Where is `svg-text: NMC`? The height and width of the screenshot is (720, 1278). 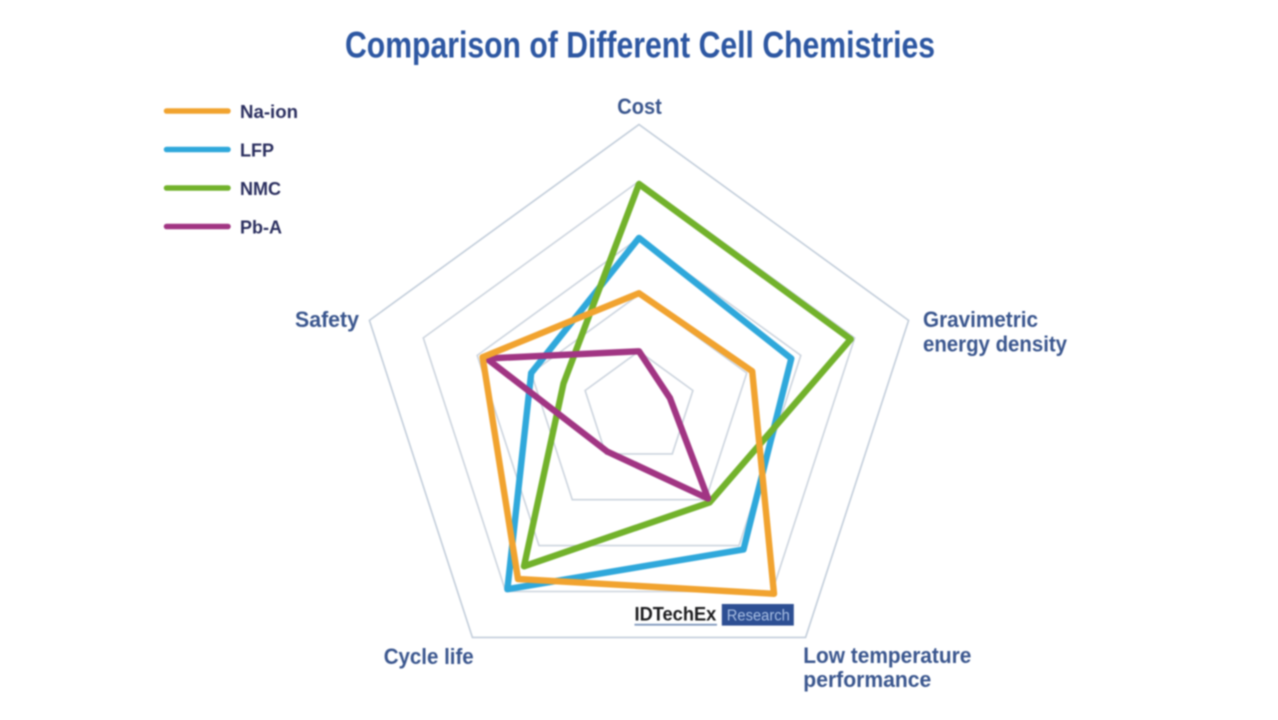 svg-text: NMC is located at coordinates (260, 189).